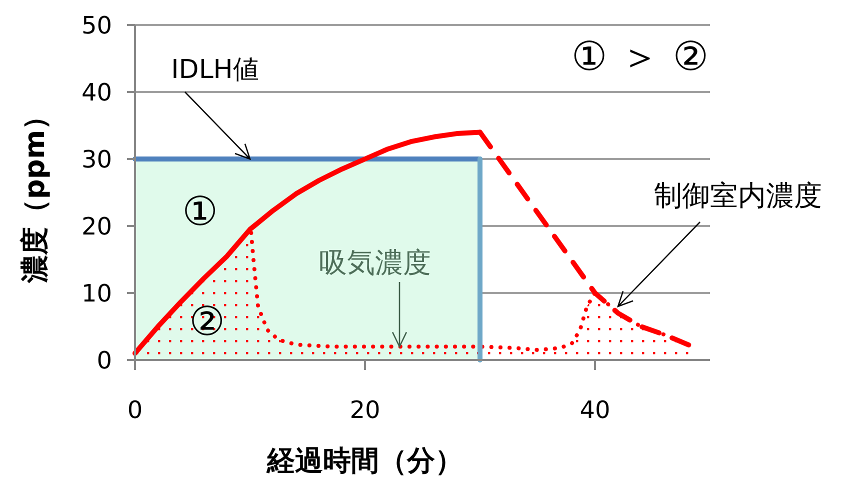 This screenshot has width=854, height=478. What do you see at coordinates (364, 460) in the screenshot?
I see `x-axis-title: 経過時間（分）` at bounding box center [364, 460].